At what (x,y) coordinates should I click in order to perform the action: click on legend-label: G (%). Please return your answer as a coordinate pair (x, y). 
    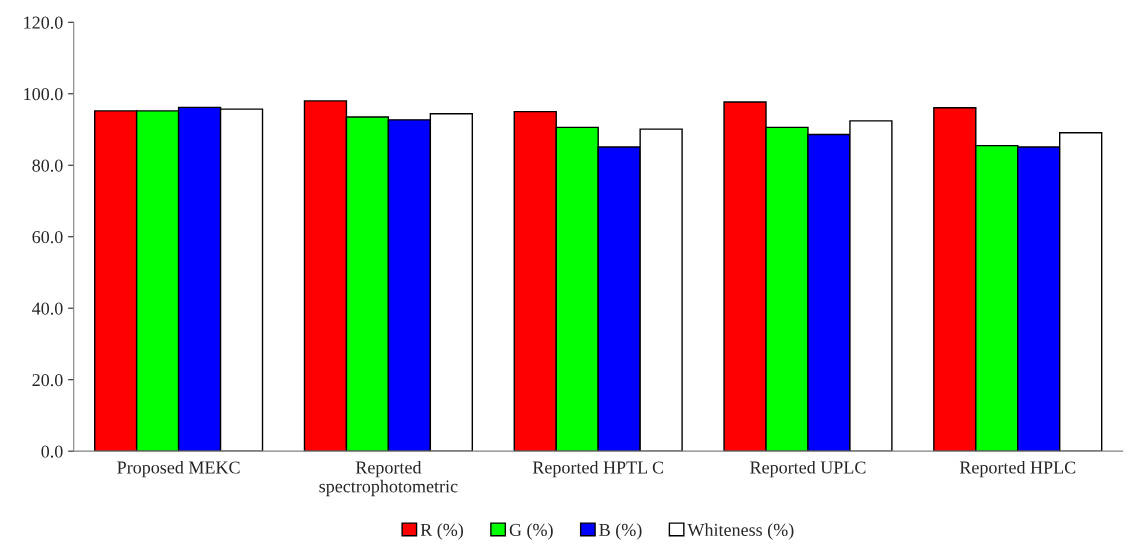
    Looking at the image, I should click on (531, 531).